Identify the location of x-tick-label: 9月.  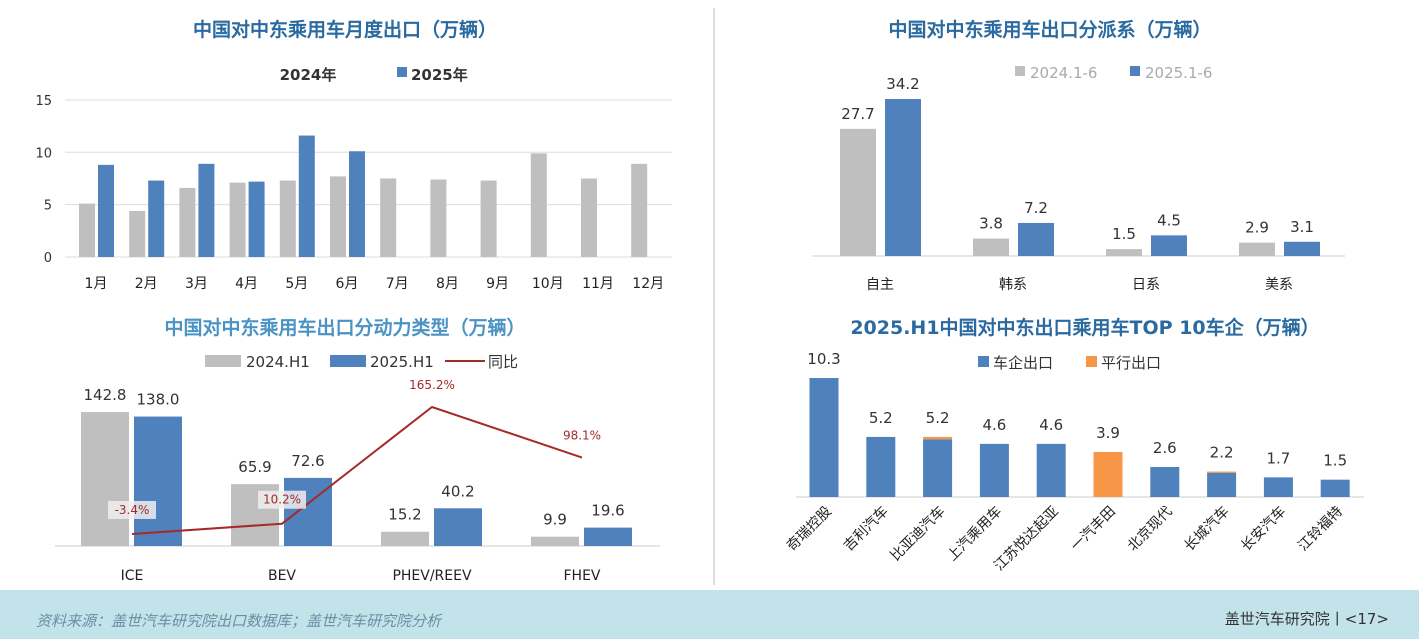
(497, 284).